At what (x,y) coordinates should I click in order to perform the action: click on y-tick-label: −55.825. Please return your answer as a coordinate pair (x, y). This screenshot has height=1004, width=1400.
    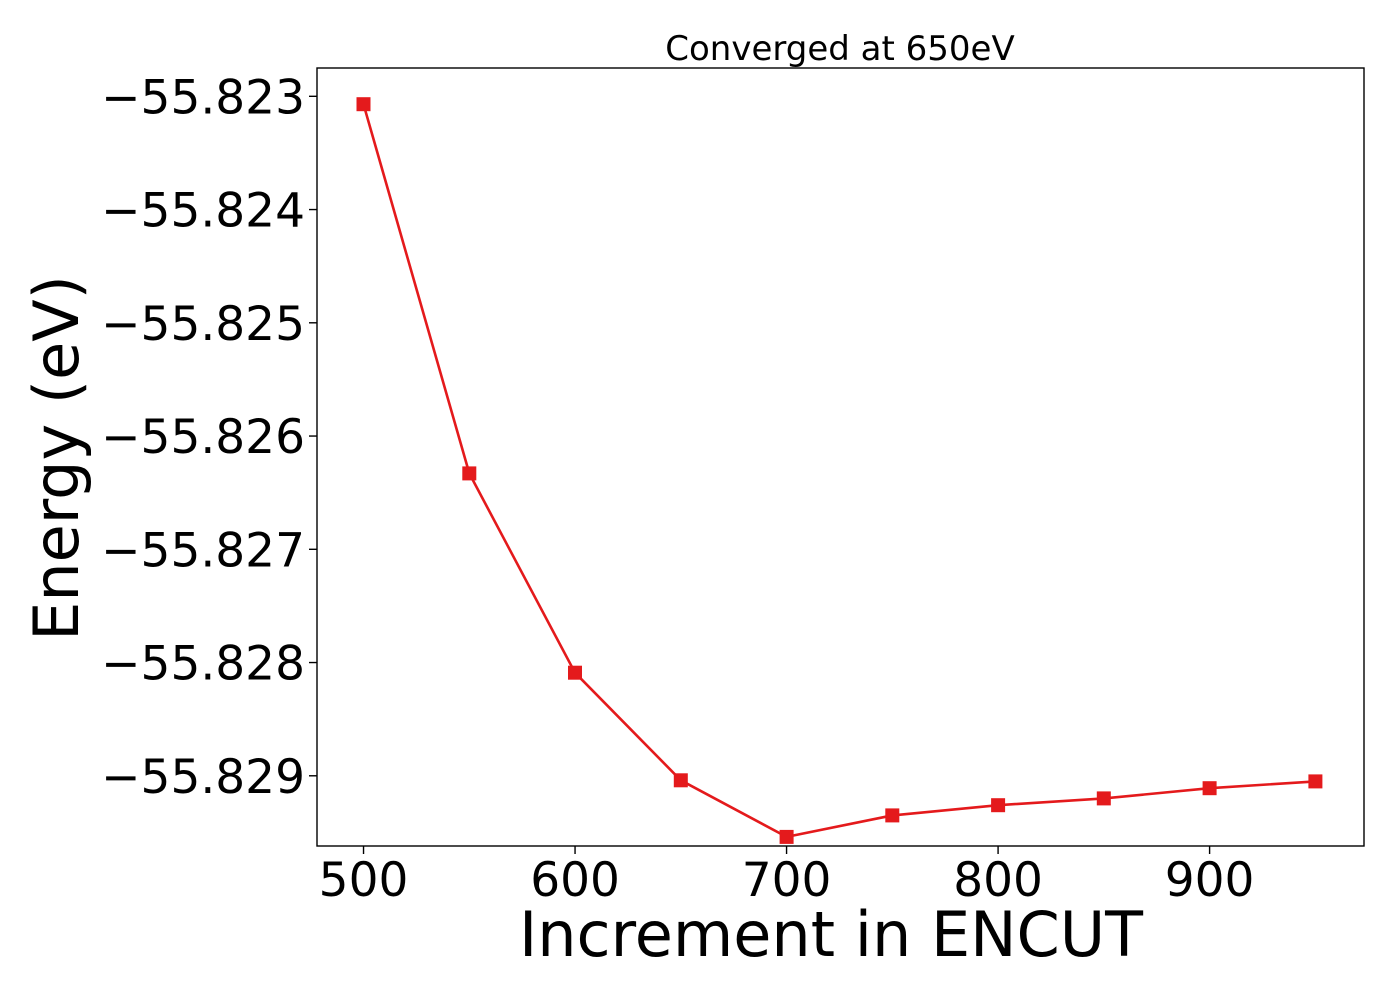
    Looking at the image, I should click on (203, 324).